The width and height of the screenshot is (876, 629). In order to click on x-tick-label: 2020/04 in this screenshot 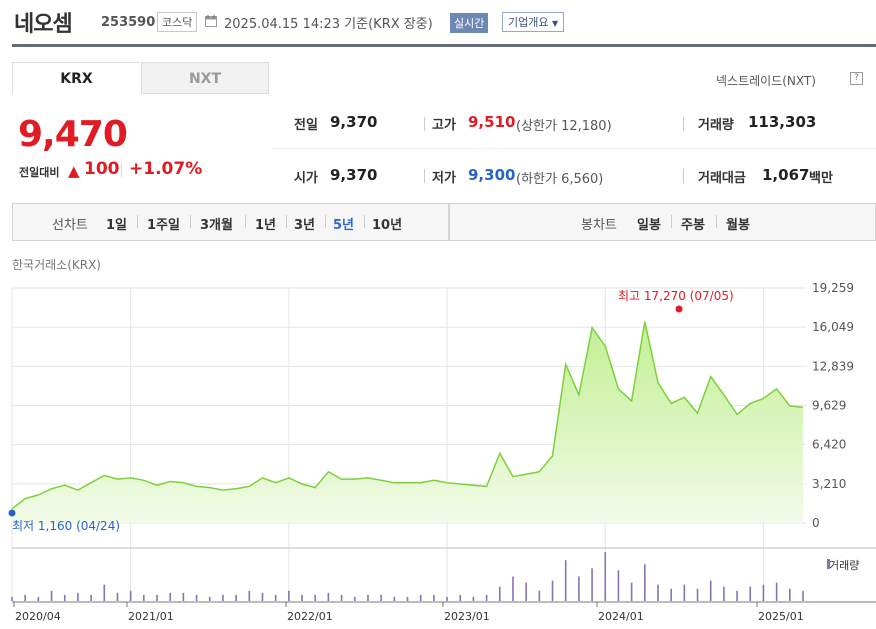, I will do `click(38, 616)`.